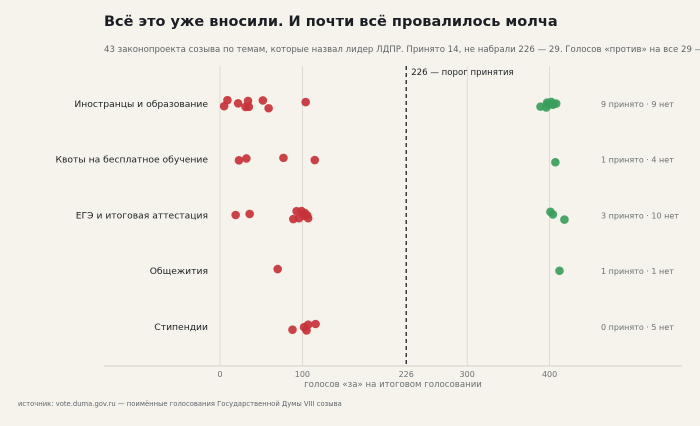  I want to click on category-label: Иностранцы и образование, so click(141, 104).